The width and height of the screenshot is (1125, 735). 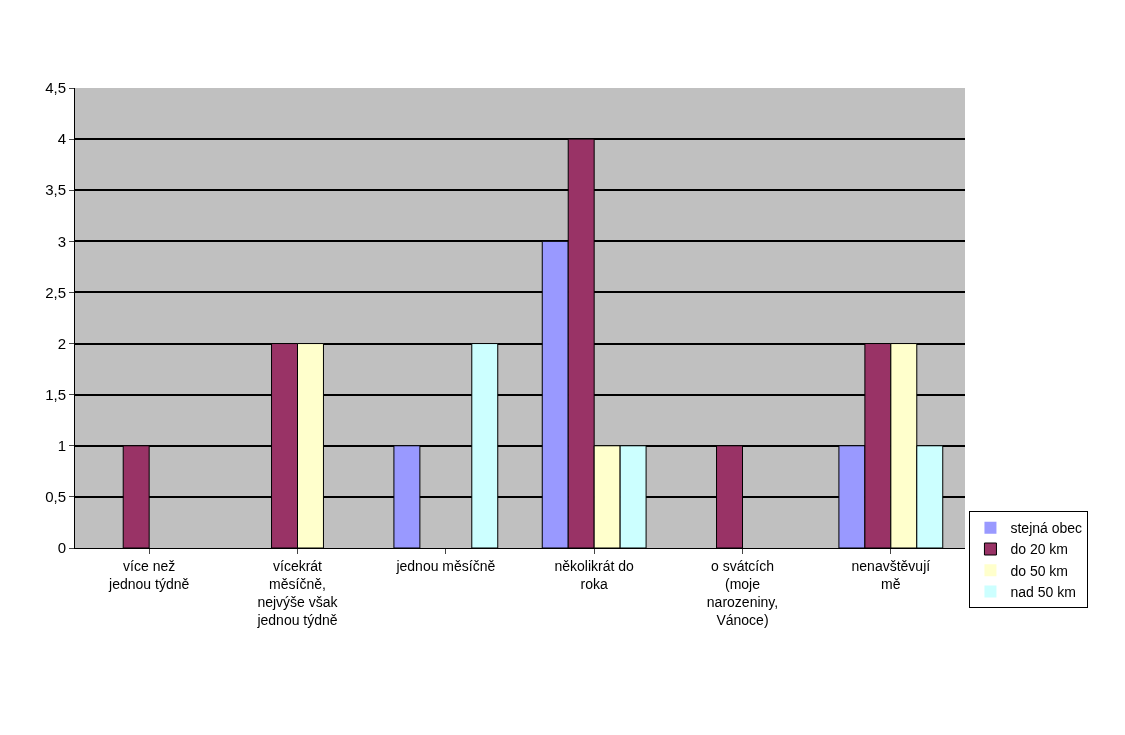 What do you see at coordinates (61, 343) in the screenshot?
I see `y-tick-label: 2` at bounding box center [61, 343].